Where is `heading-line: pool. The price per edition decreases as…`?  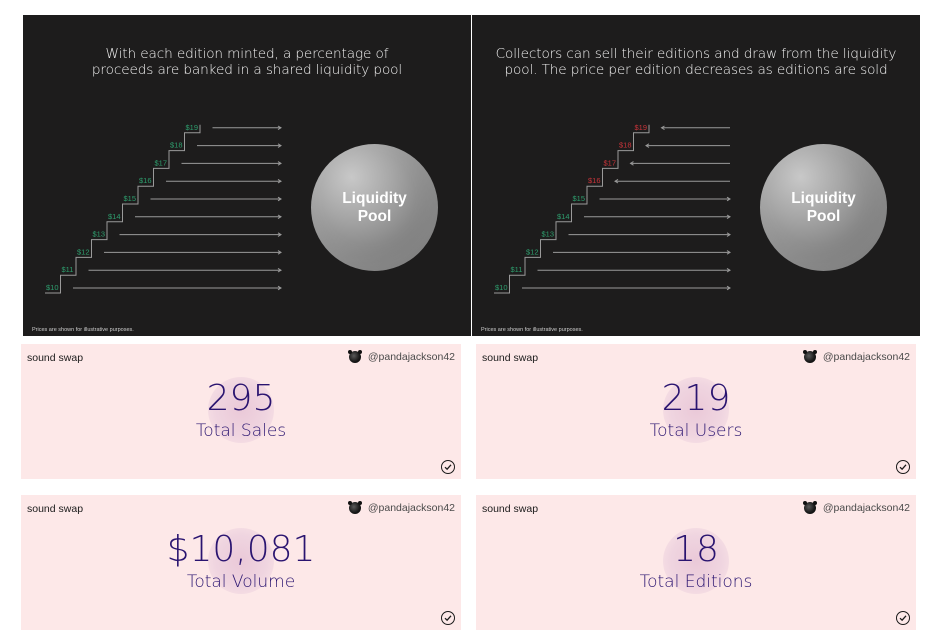
heading-line: pool. The price per edition decreases as… is located at coordinates (696, 70).